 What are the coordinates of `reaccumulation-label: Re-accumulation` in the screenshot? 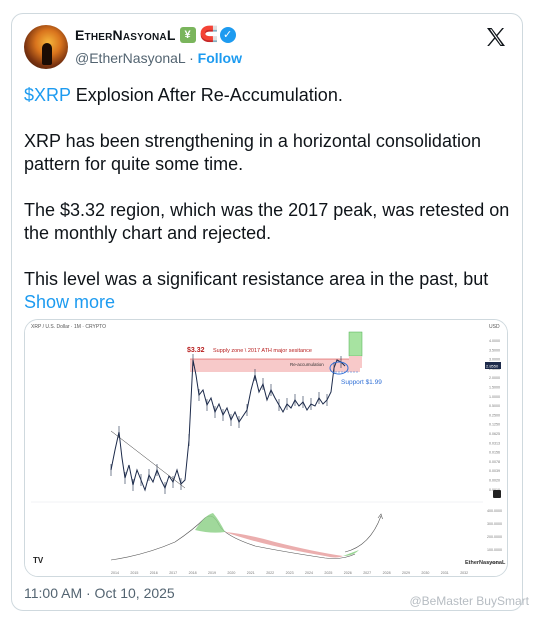 It's located at (307, 364).